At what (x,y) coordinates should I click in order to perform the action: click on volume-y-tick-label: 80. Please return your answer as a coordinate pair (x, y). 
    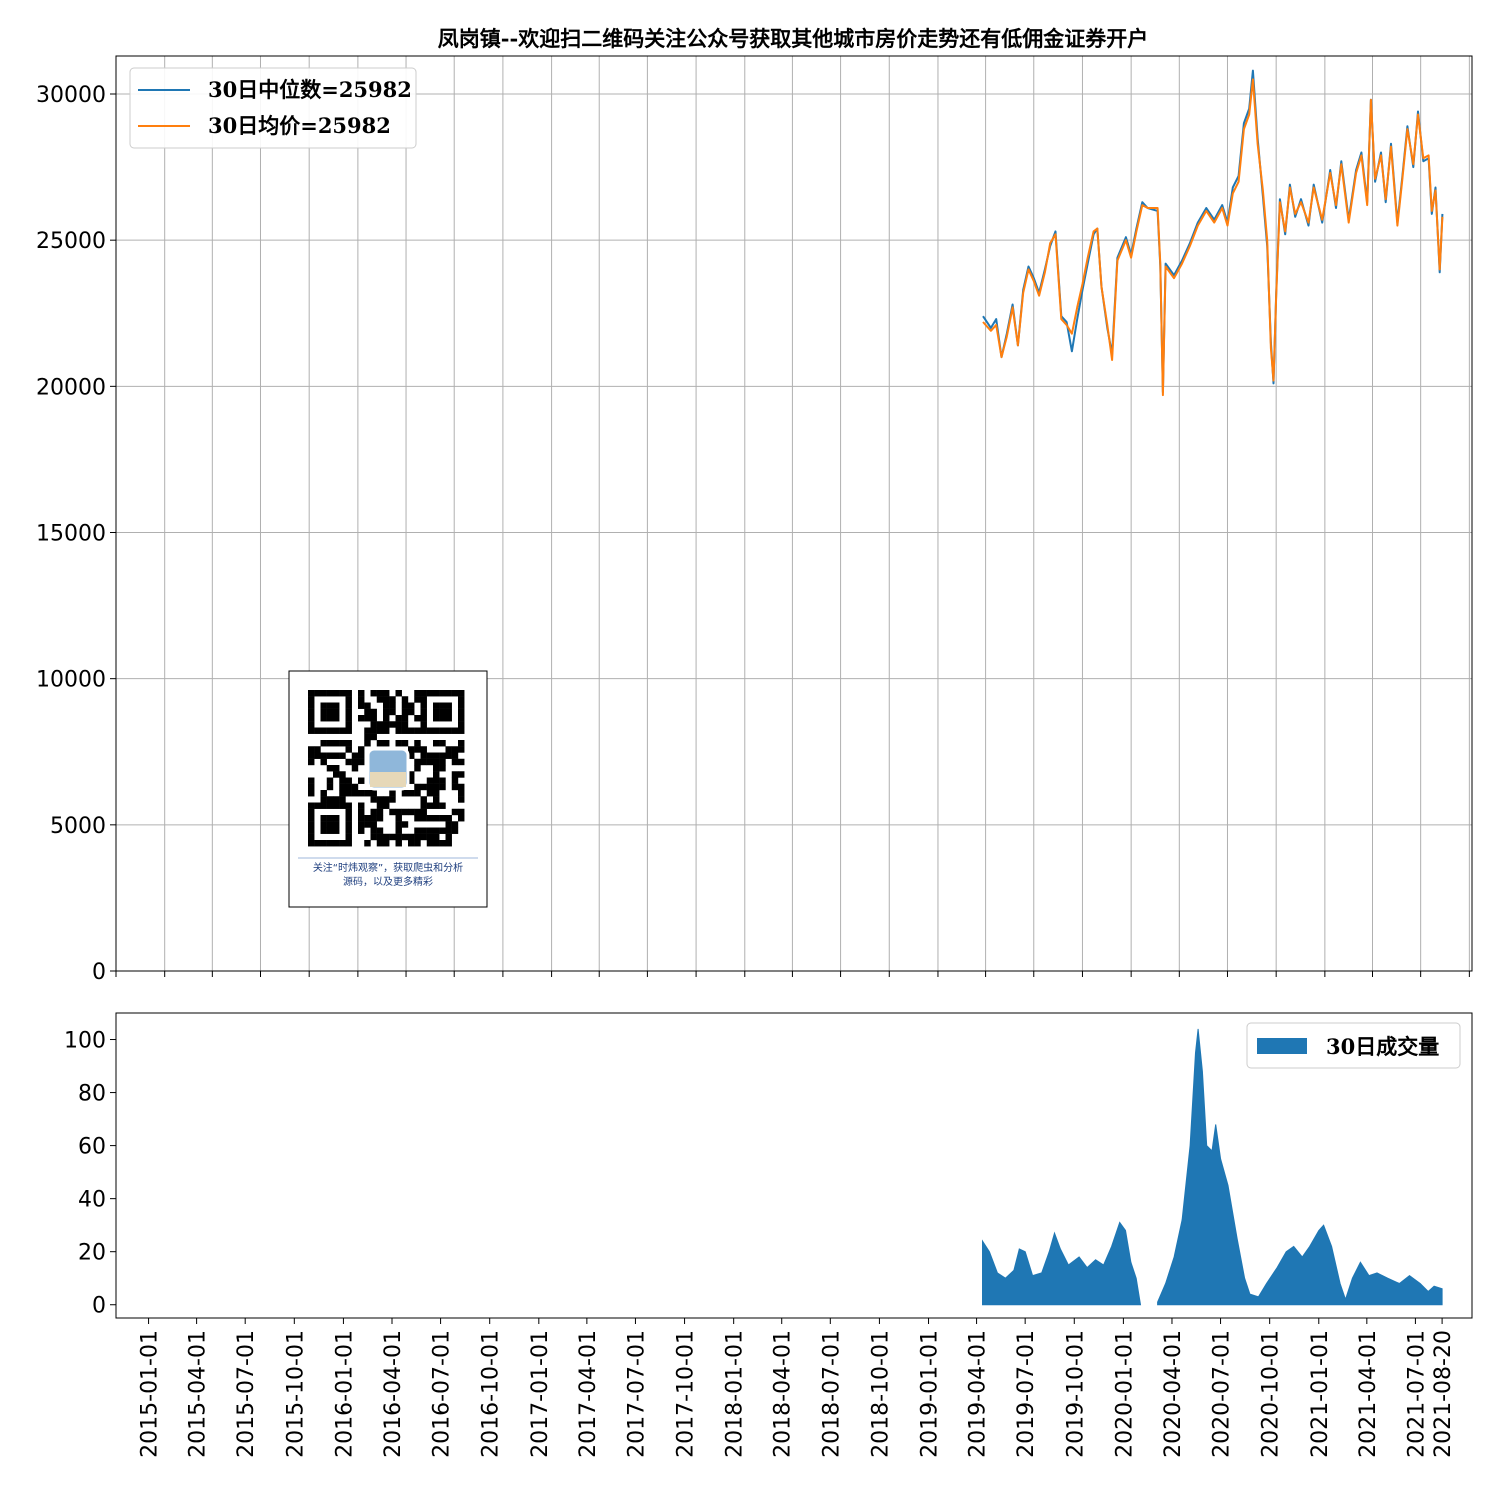
    Looking at the image, I should click on (92, 1094).